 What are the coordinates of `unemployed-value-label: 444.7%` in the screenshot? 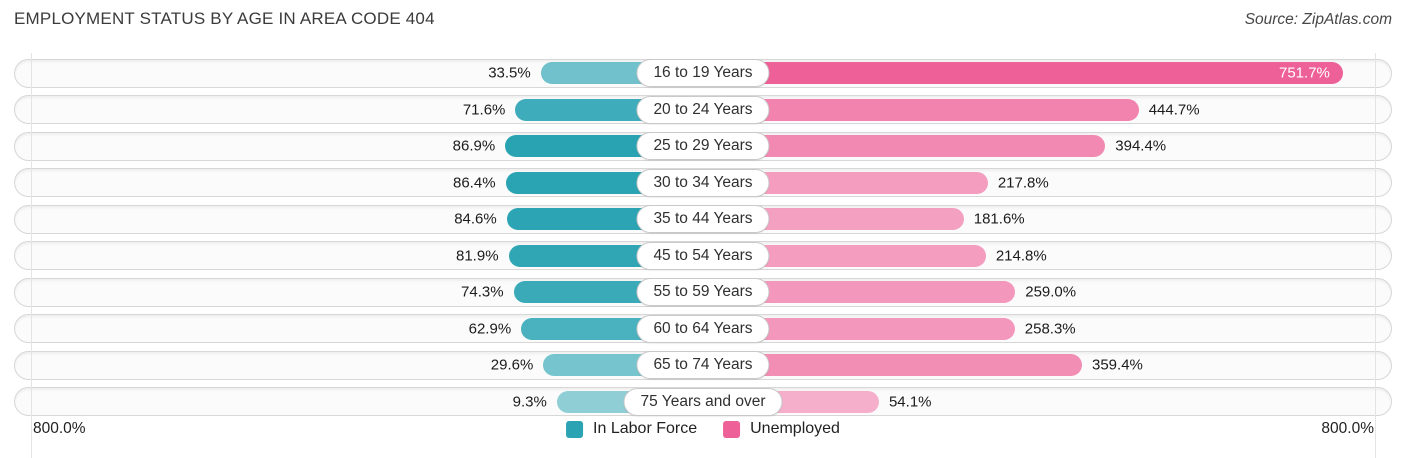 It's located at (1174, 110).